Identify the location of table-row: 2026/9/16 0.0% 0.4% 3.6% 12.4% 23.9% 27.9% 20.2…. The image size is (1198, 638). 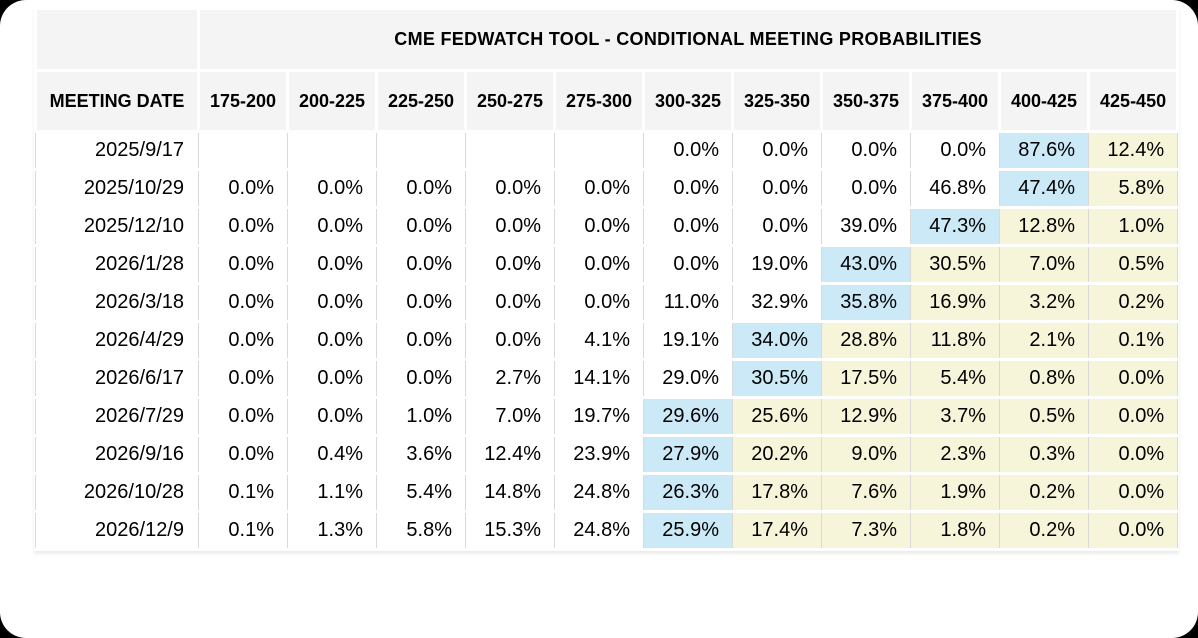
(607, 454).